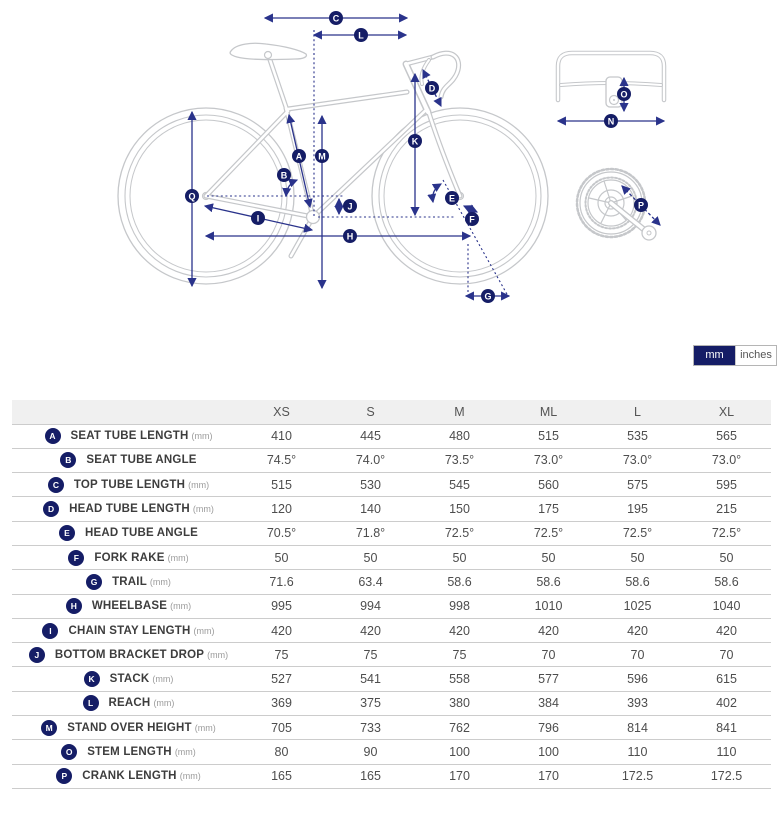 This screenshot has height=813, width=783. Describe the element at coordinates (452, 198) in the screenshot. I see `svg-text: E` at that location.